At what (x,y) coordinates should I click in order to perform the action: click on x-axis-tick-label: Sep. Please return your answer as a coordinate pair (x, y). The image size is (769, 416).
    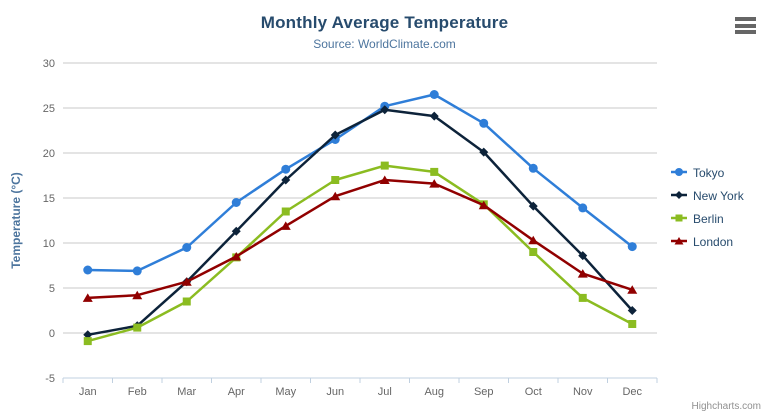
    Looking at the image, I should click on (484, 392).